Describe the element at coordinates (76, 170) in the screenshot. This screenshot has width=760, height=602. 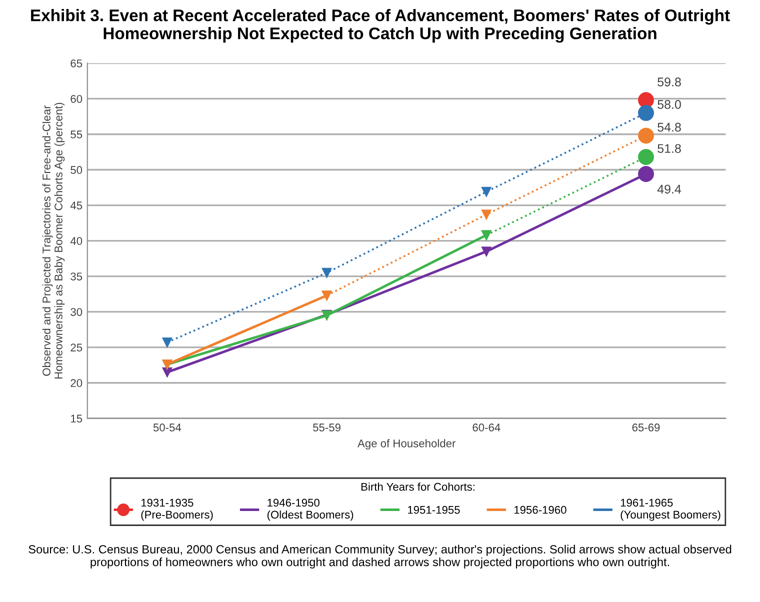
I see `y-tick-label: 50` at that location.